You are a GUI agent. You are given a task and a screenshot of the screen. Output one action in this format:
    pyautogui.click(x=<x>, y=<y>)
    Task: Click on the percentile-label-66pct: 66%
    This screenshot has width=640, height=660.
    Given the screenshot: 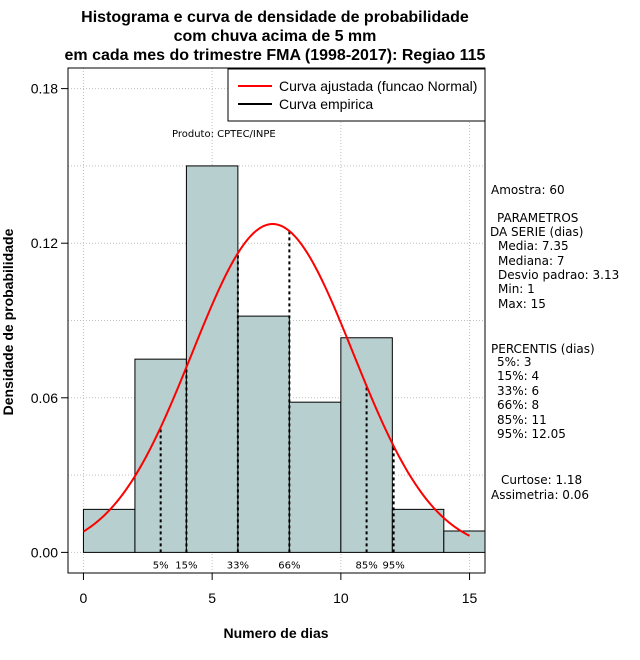 What is the action you would take?
    pyautogui.click(x=289, y=565)
    